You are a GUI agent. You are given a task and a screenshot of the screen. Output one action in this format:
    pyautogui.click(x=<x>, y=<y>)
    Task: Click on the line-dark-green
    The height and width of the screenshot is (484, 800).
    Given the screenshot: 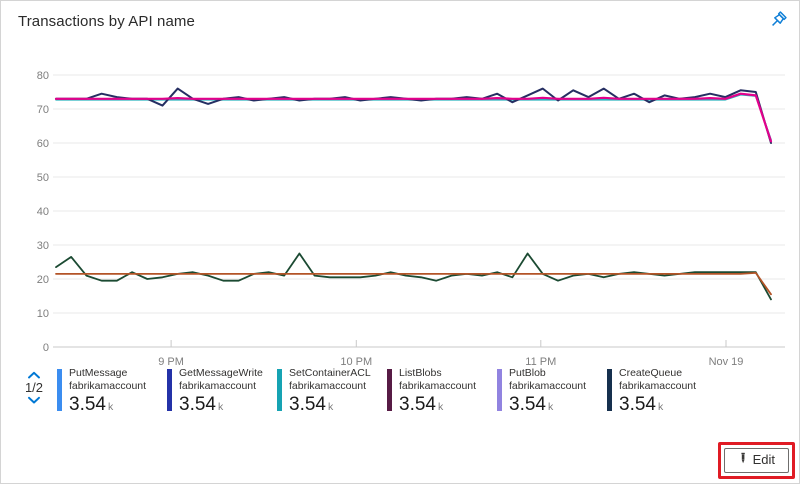 What is the action you would take?
    pyautogui.click(x=413, y=276)
    